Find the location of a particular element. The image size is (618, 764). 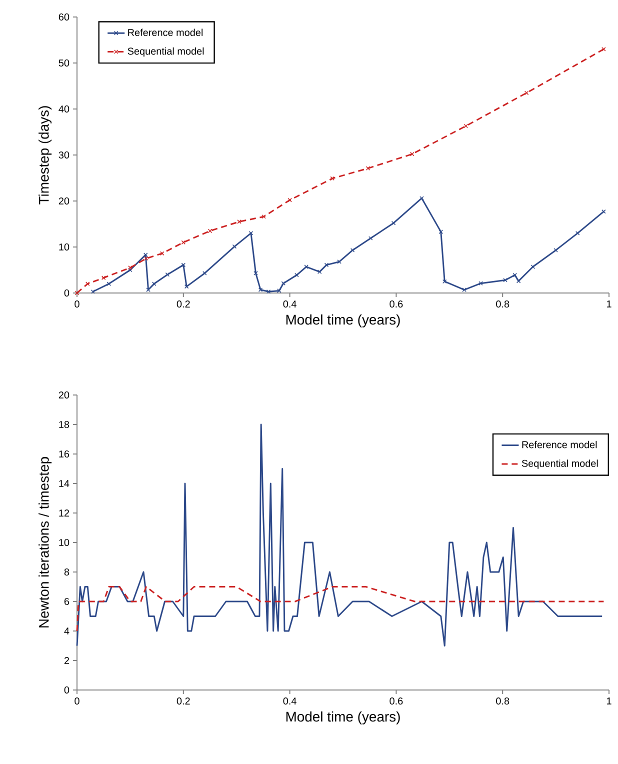

y-tick-label: 2 is located at coordinates (66, 660).